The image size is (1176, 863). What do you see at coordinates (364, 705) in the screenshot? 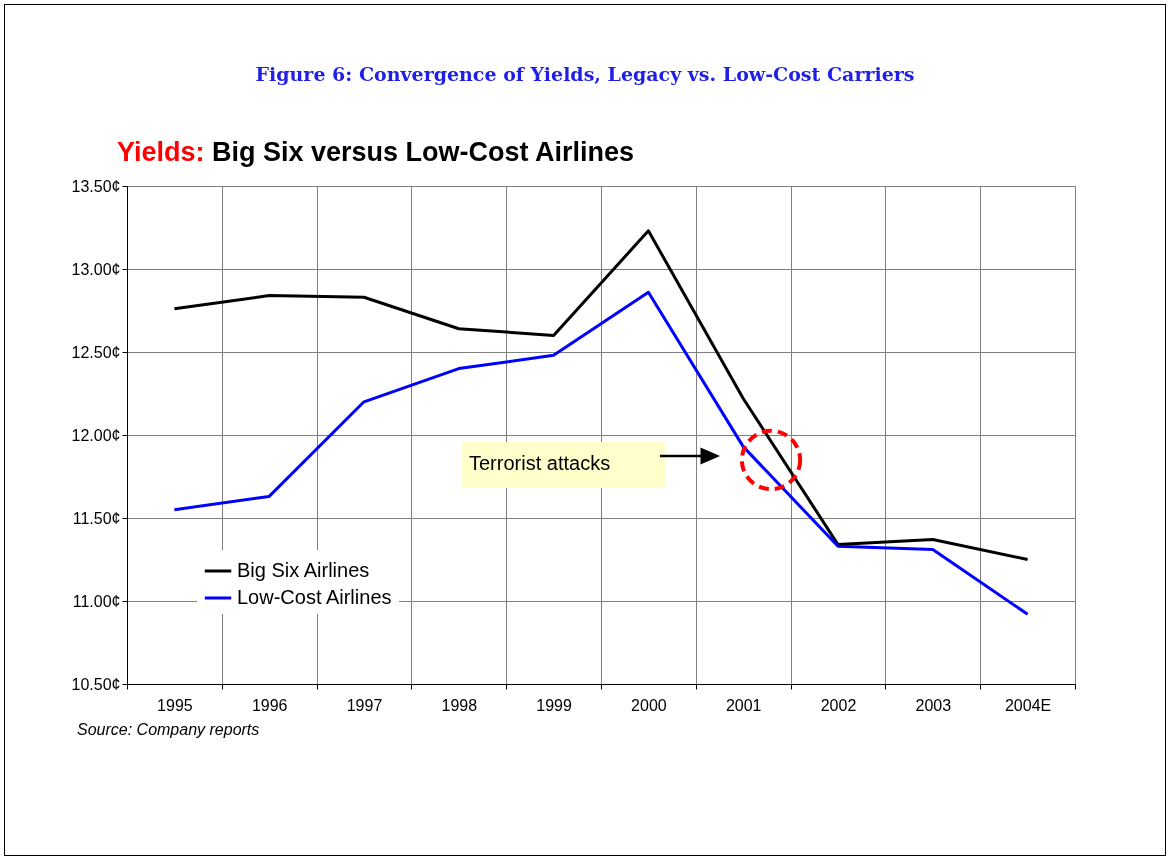
I see `x-tick-label: 1997` at bounding box center [364, 705].